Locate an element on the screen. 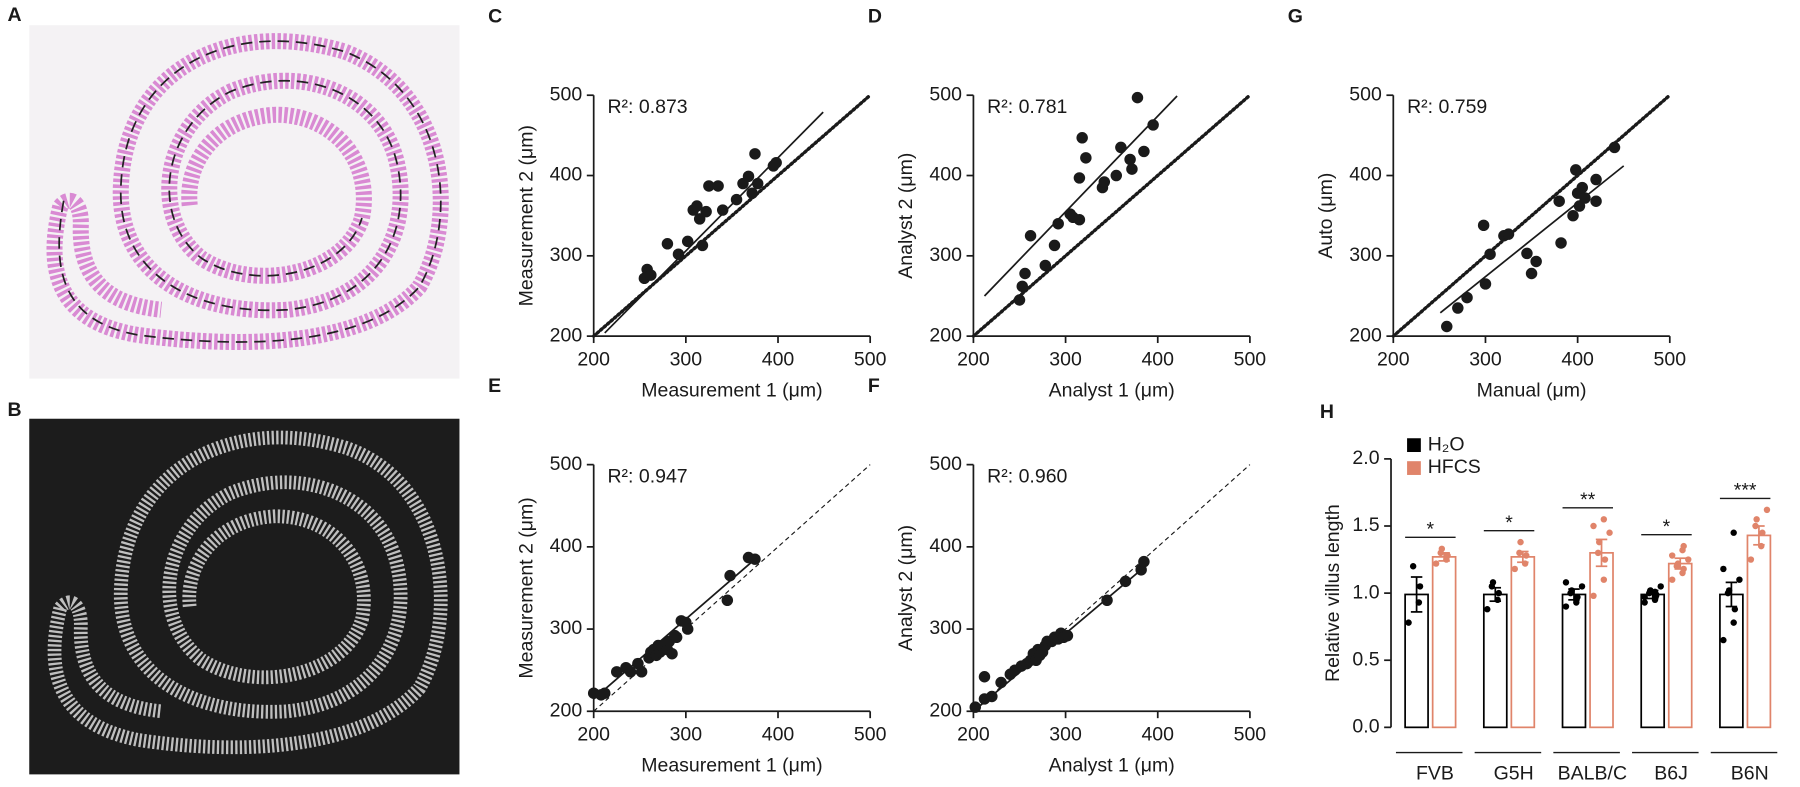 The image size is (1800, 787). tissue-trace is located at coordinates (250, 191).